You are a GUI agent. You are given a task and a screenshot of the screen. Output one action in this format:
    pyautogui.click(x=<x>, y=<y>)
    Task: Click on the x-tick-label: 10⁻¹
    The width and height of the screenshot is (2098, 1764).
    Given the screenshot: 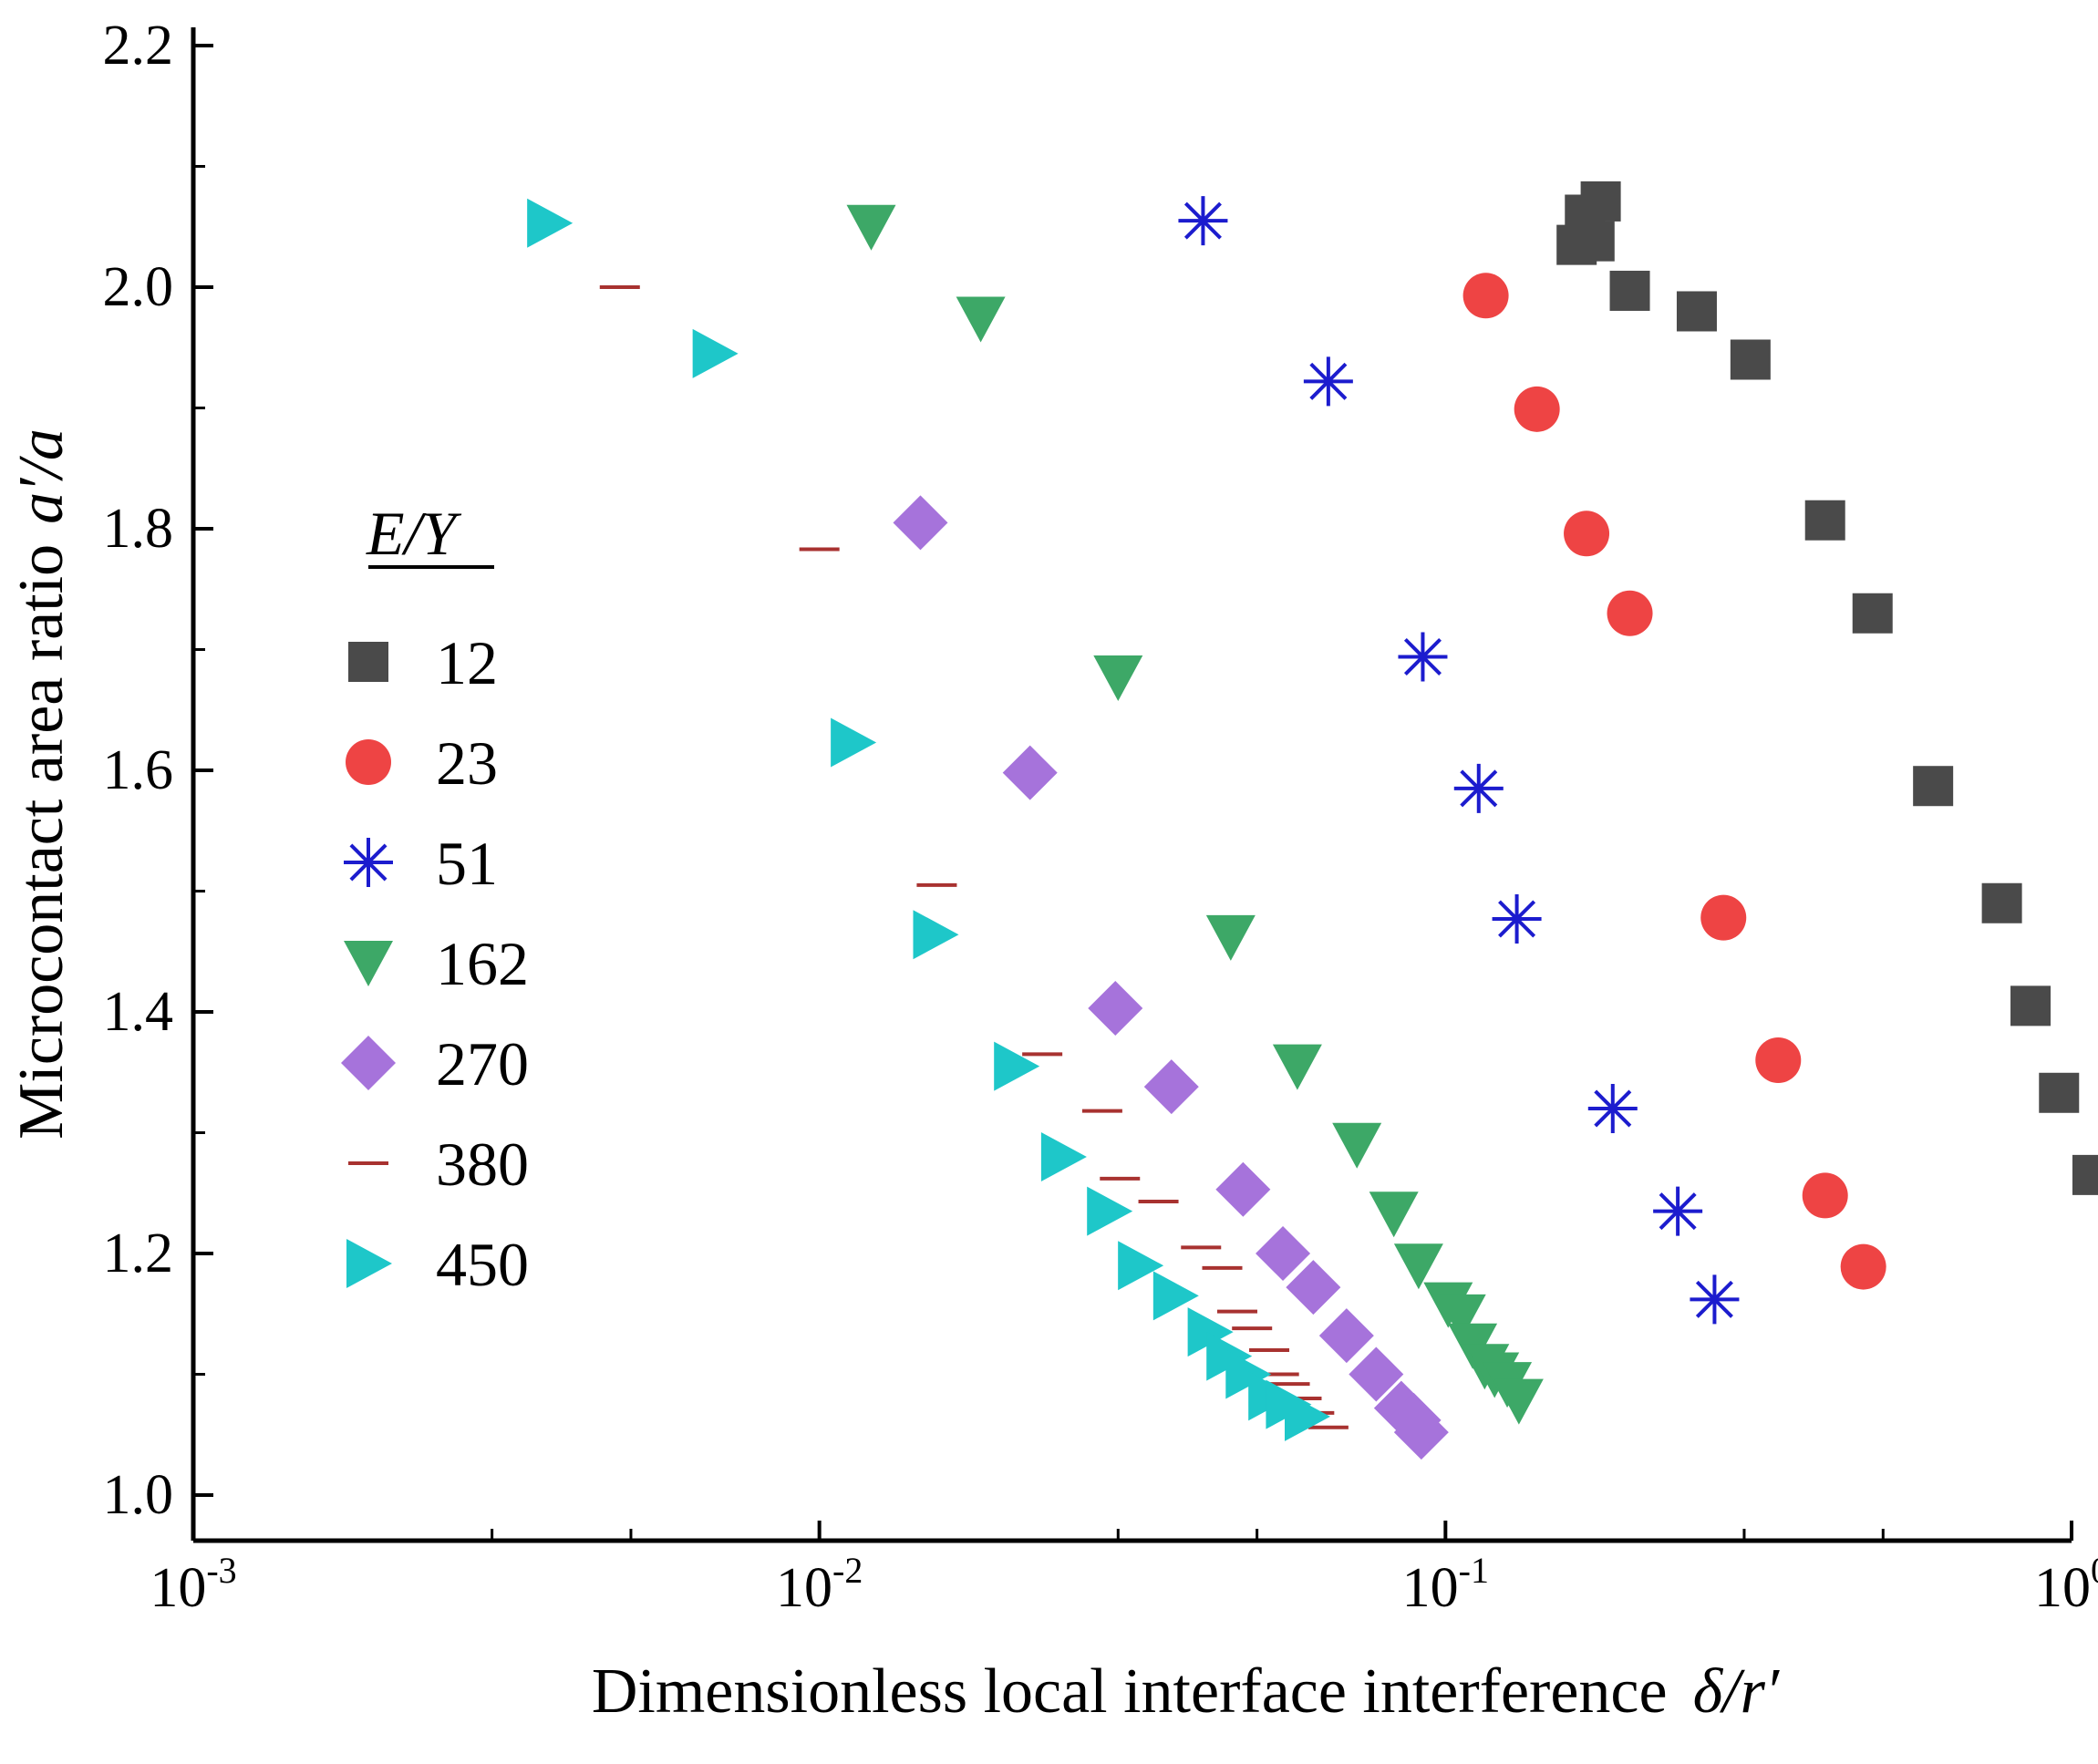 What is the action you would take?
    pyautogui.click(x=1446, y=1584)
    